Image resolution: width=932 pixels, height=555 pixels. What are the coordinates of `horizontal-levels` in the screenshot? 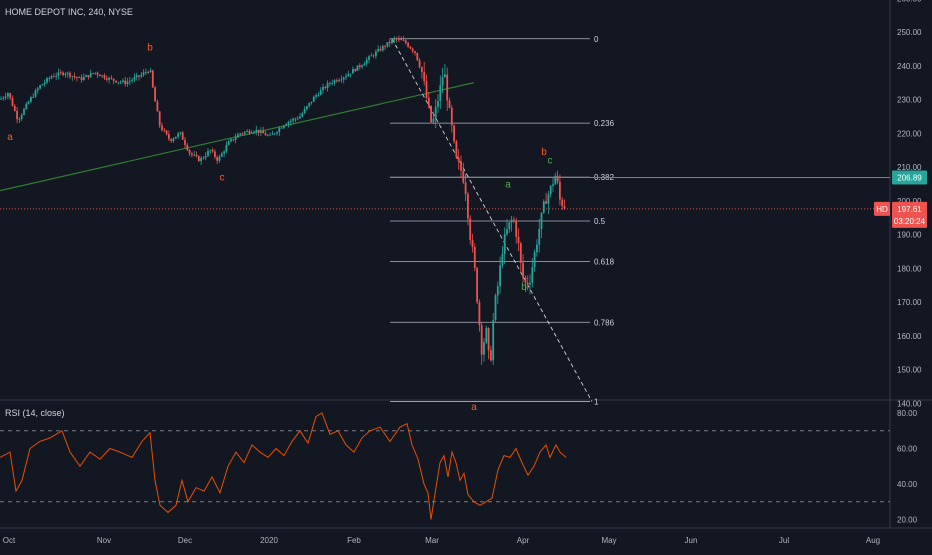 It's located at (445, 193).